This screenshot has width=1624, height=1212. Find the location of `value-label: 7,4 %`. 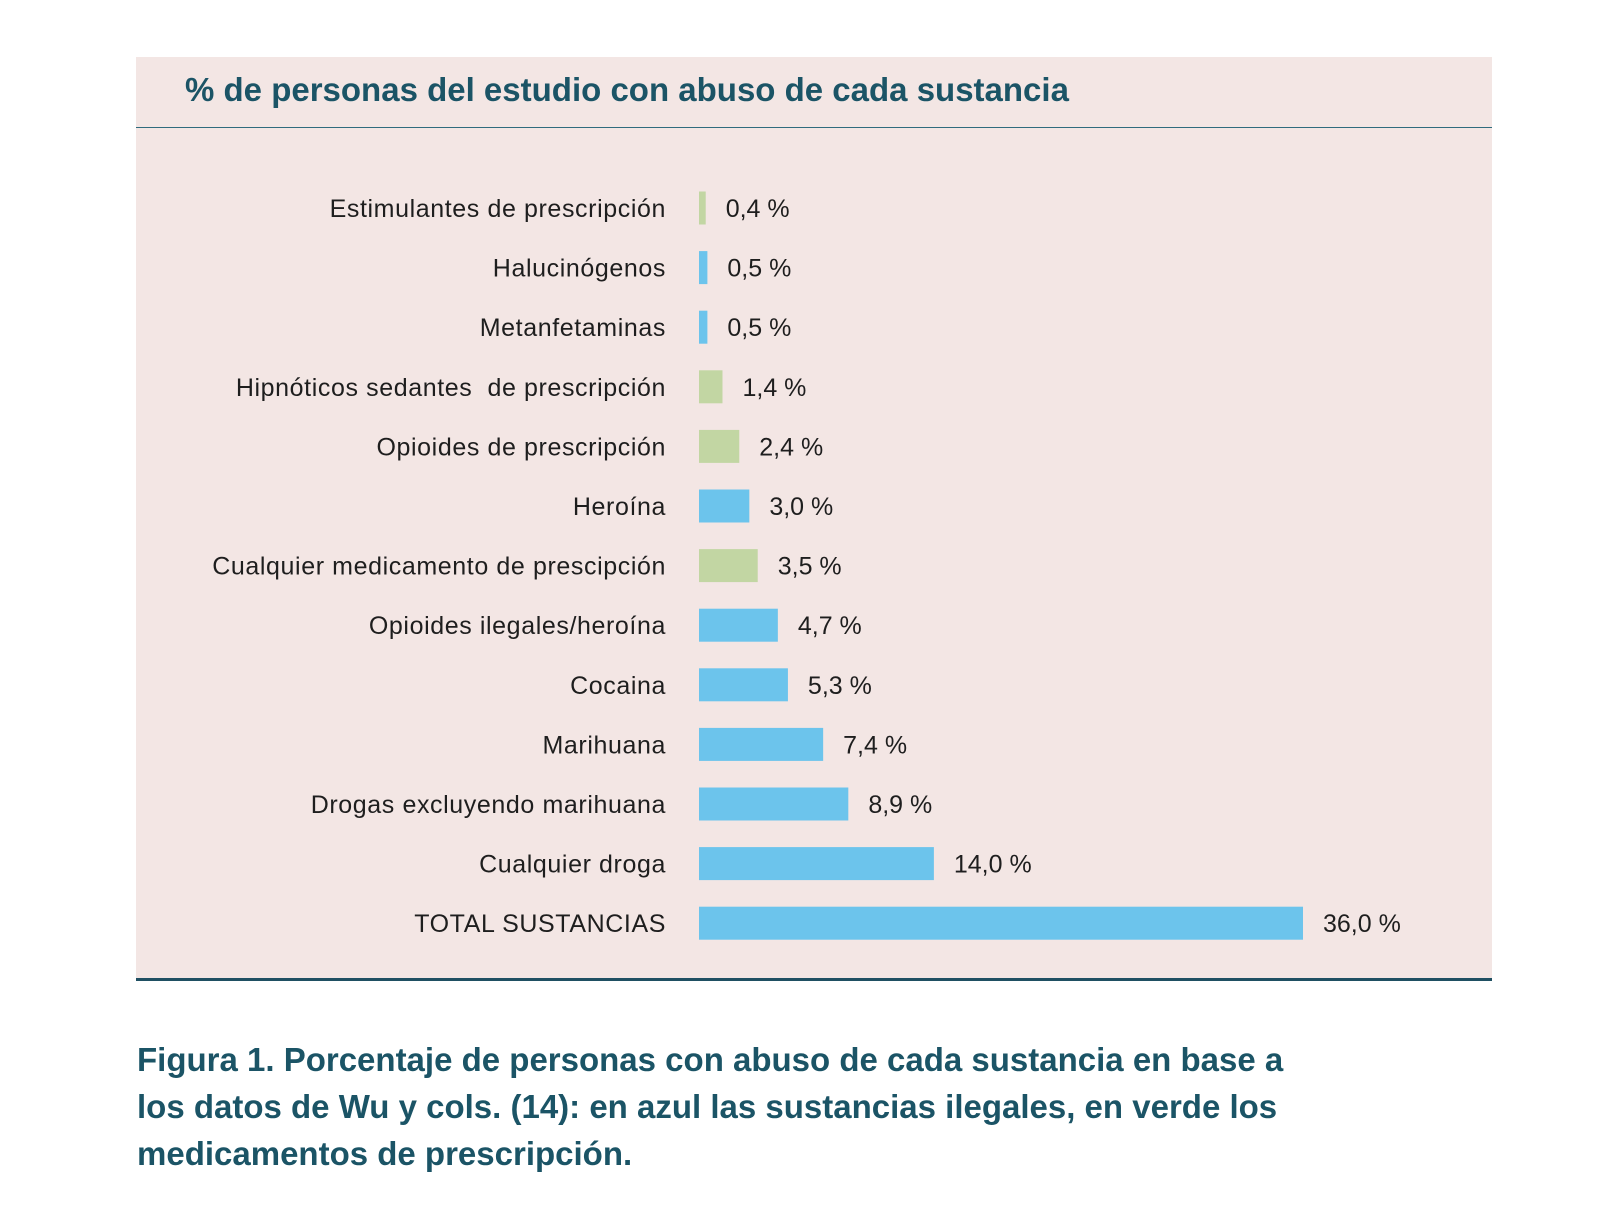

value-label: 7,4 % is located at coordinates (875, 745).